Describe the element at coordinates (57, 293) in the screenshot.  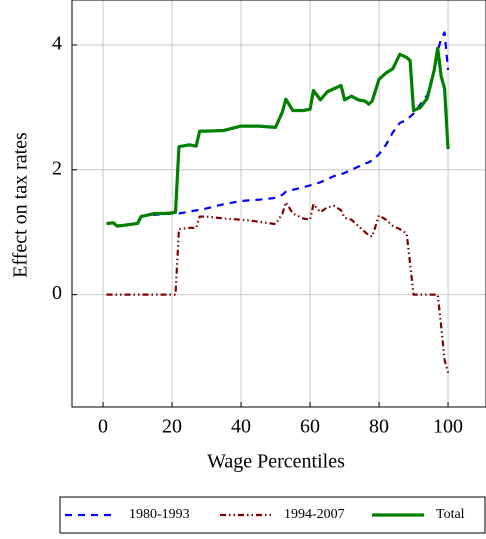
I see `y-tick-label: 0` at that location.